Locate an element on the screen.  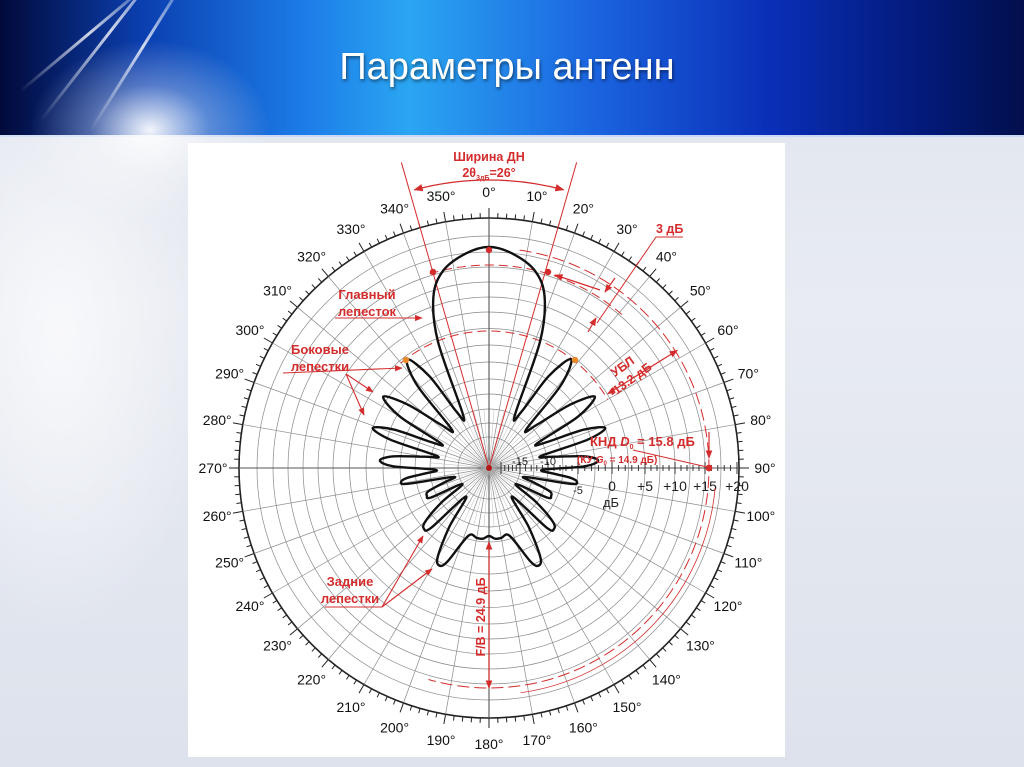
side-lobe-arrow is located at coordinates (359, 383).